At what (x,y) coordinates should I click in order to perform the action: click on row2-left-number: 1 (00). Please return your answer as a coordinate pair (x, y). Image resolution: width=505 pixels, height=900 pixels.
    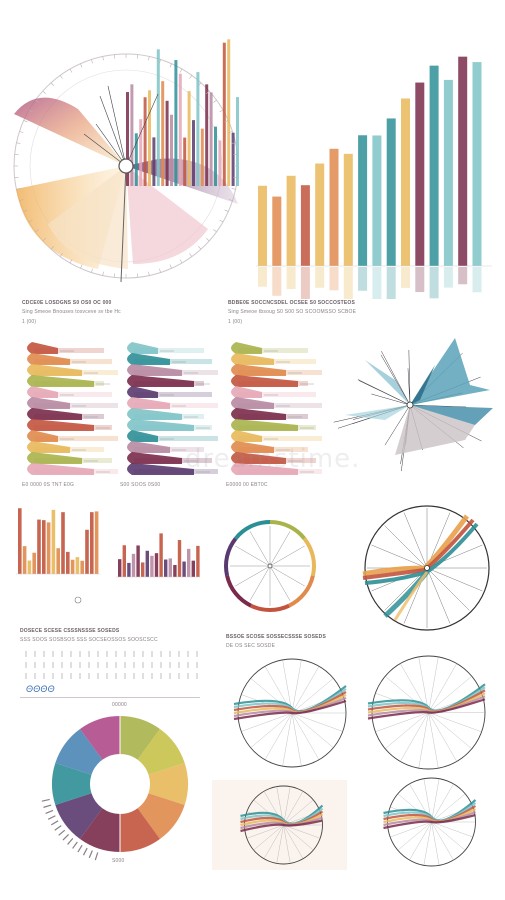
    Looking at the image, I should click on (29, 322).